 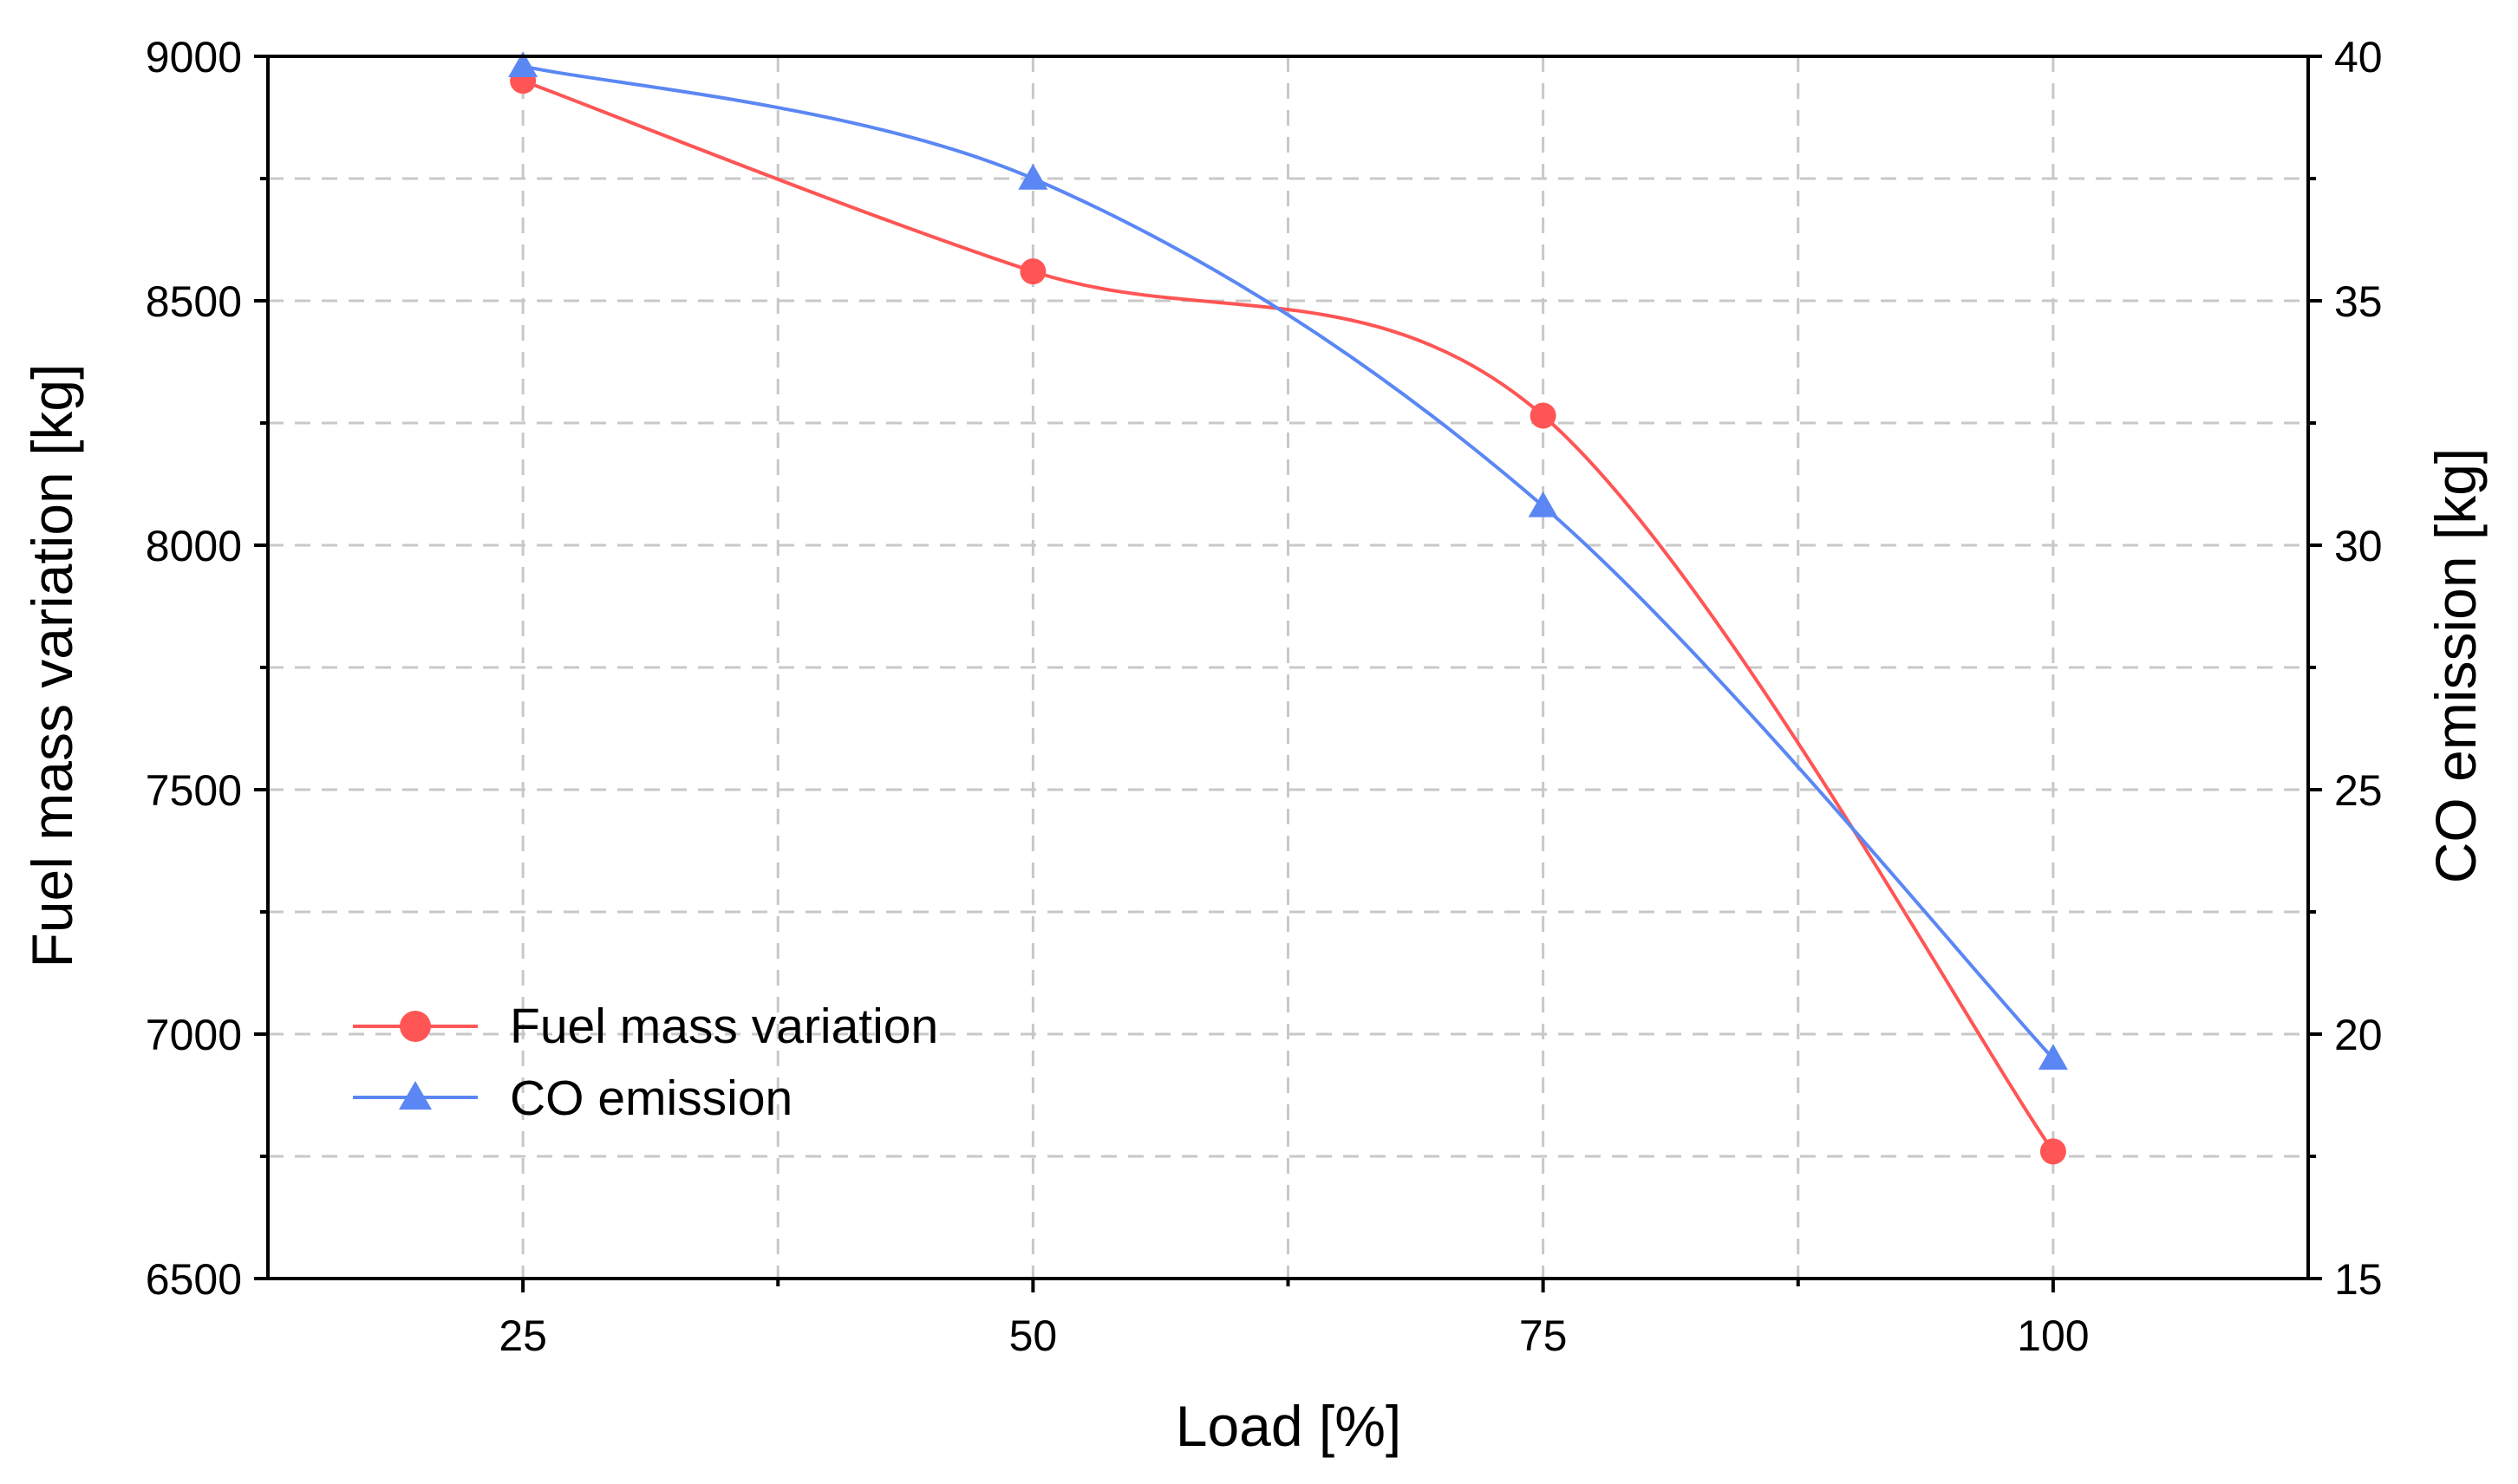 I want to click on y-right-tick-label: 35, so click(x=2358, y=301).